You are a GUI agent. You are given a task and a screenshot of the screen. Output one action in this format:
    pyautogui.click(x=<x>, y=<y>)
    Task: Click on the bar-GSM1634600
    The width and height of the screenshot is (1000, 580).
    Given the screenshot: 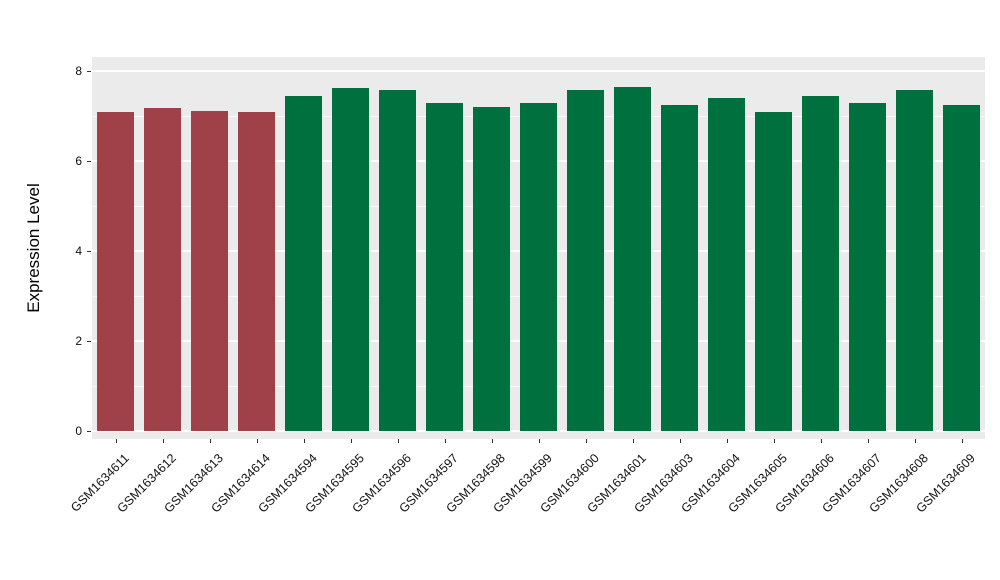 What is the action you would take?
    pyautogui.click(x=585, y=260)
    